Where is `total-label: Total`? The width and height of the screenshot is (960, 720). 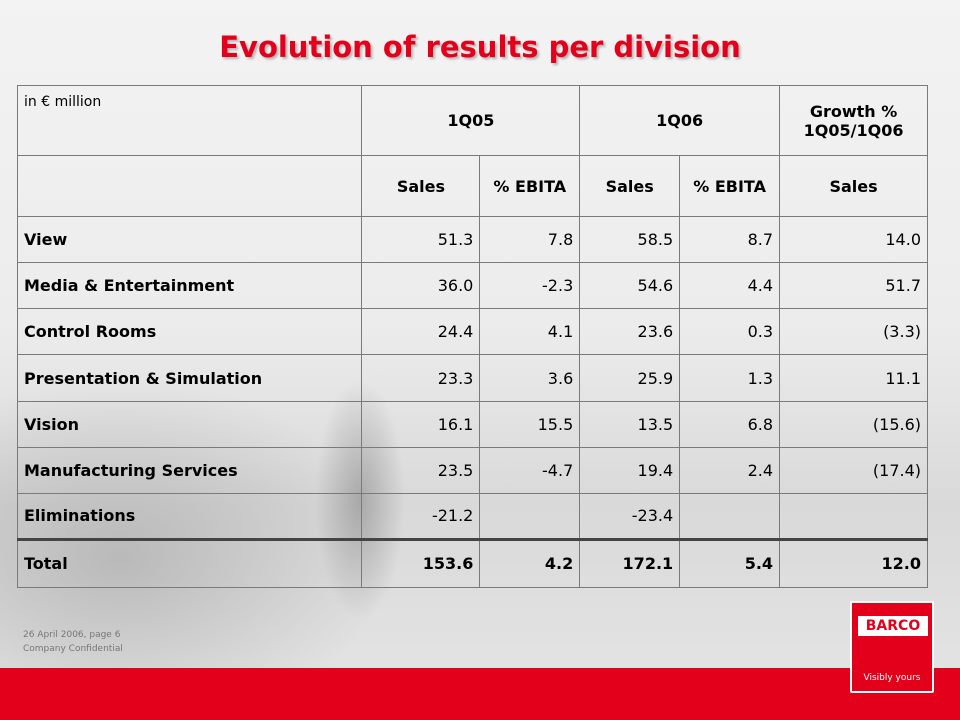 total-label: Total is located at coordinates (189, 563).